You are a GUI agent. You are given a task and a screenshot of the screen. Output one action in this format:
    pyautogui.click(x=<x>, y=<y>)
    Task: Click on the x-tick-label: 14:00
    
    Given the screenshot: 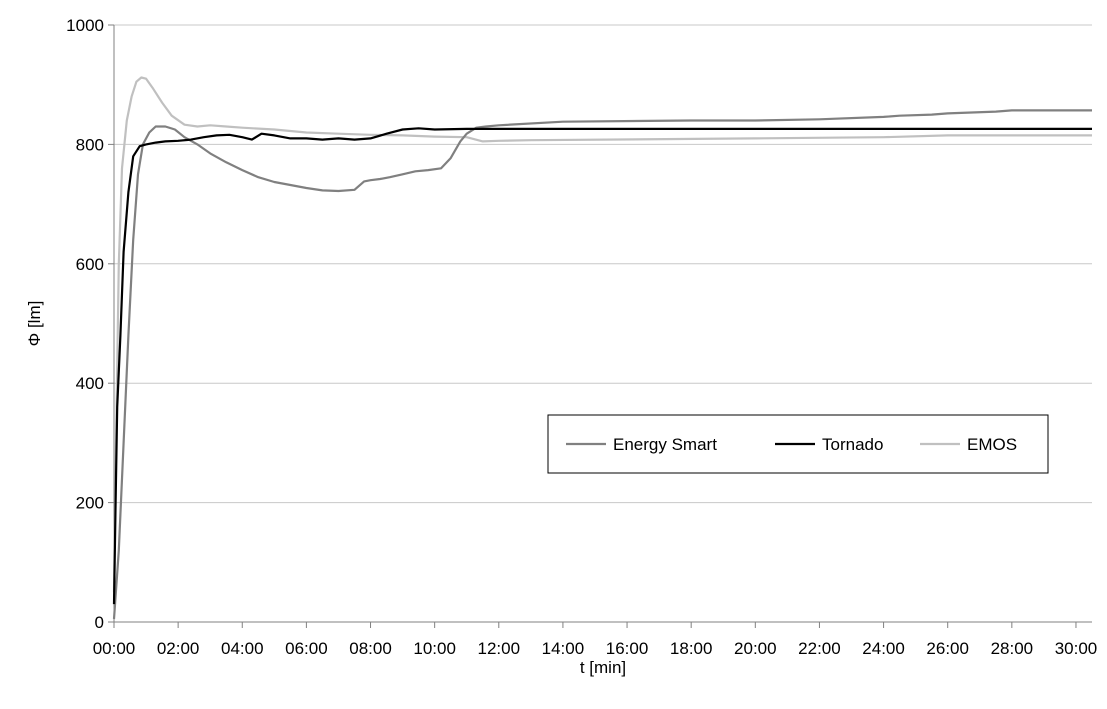 What is the action you would take?
    pyautogui.click(x=563, y=648)
    